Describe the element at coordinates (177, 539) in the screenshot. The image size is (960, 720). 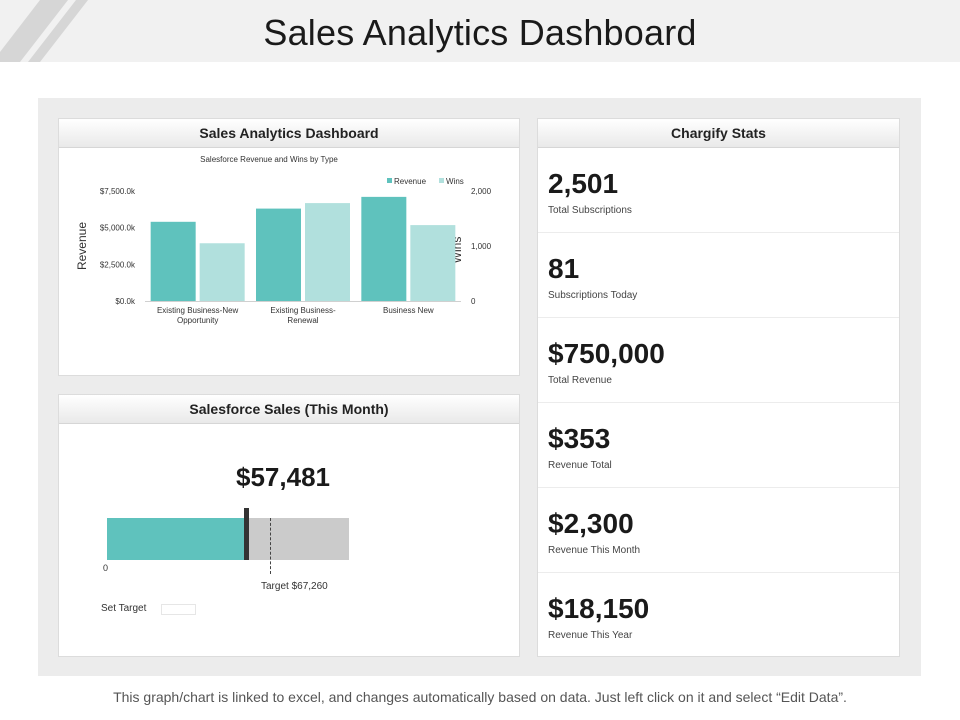
I see `sales-bullet-fill` at that location.